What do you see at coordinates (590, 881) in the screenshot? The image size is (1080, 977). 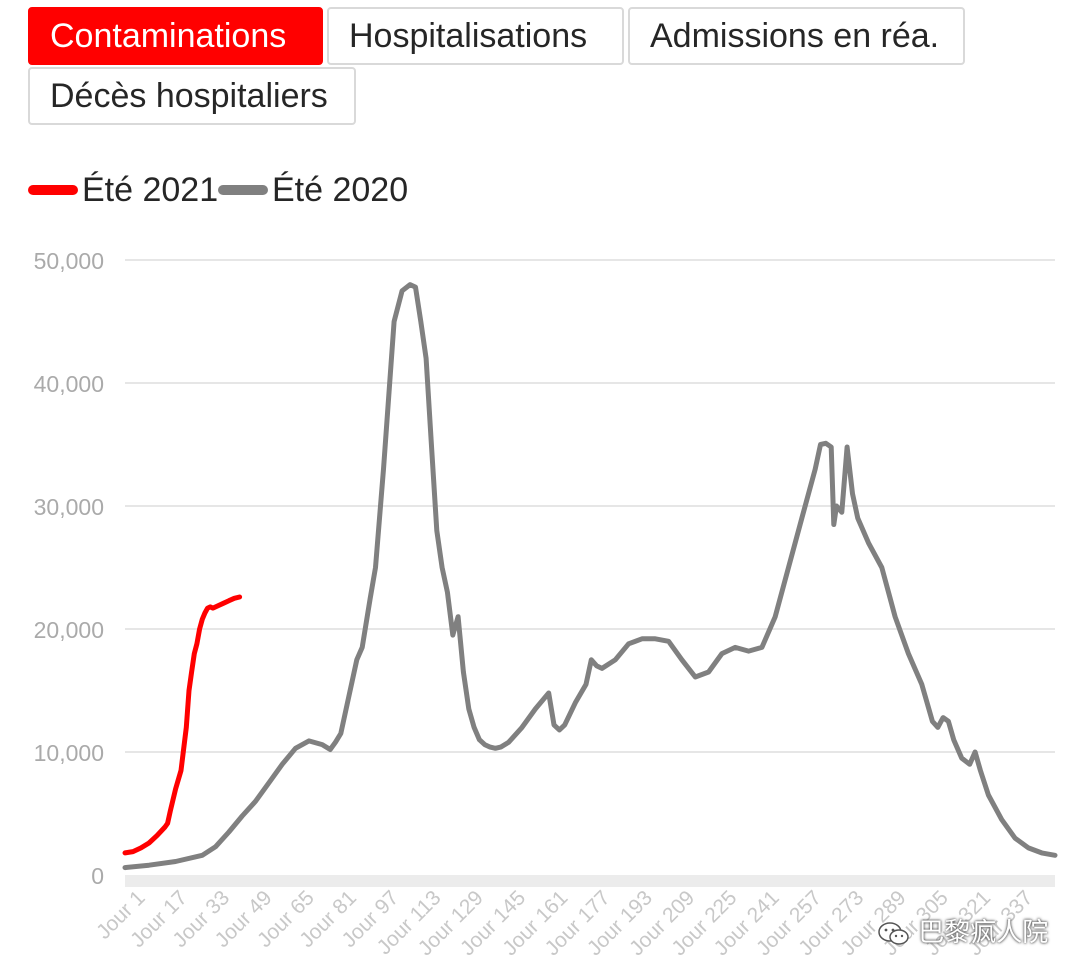 I see `x-axis-band` at bounding box center [590, 881].